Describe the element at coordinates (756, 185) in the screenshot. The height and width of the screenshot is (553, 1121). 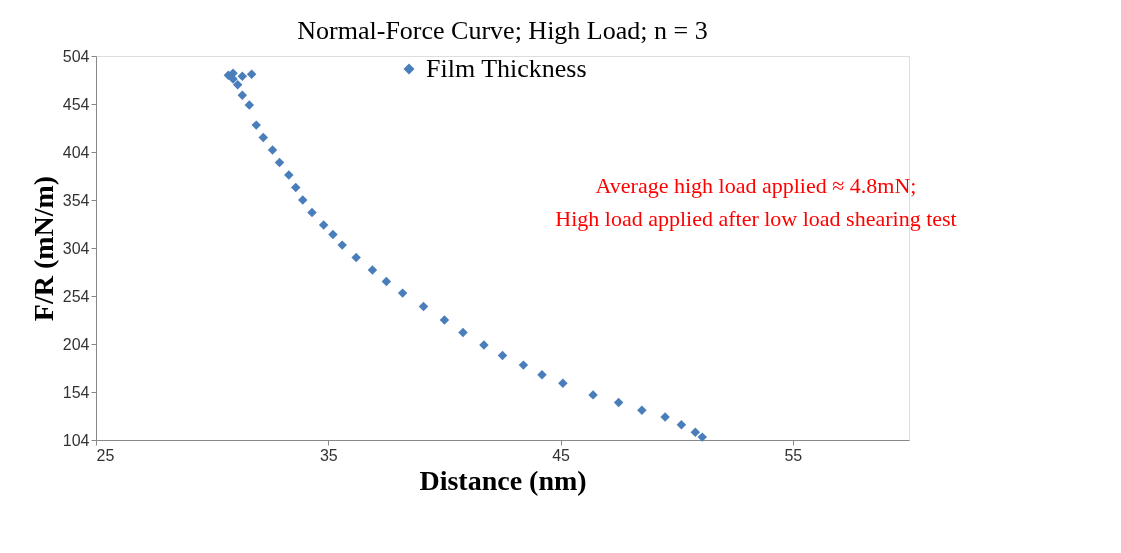
I see `annotation: Average high load applied ≈ 4.8mN;` at that location.